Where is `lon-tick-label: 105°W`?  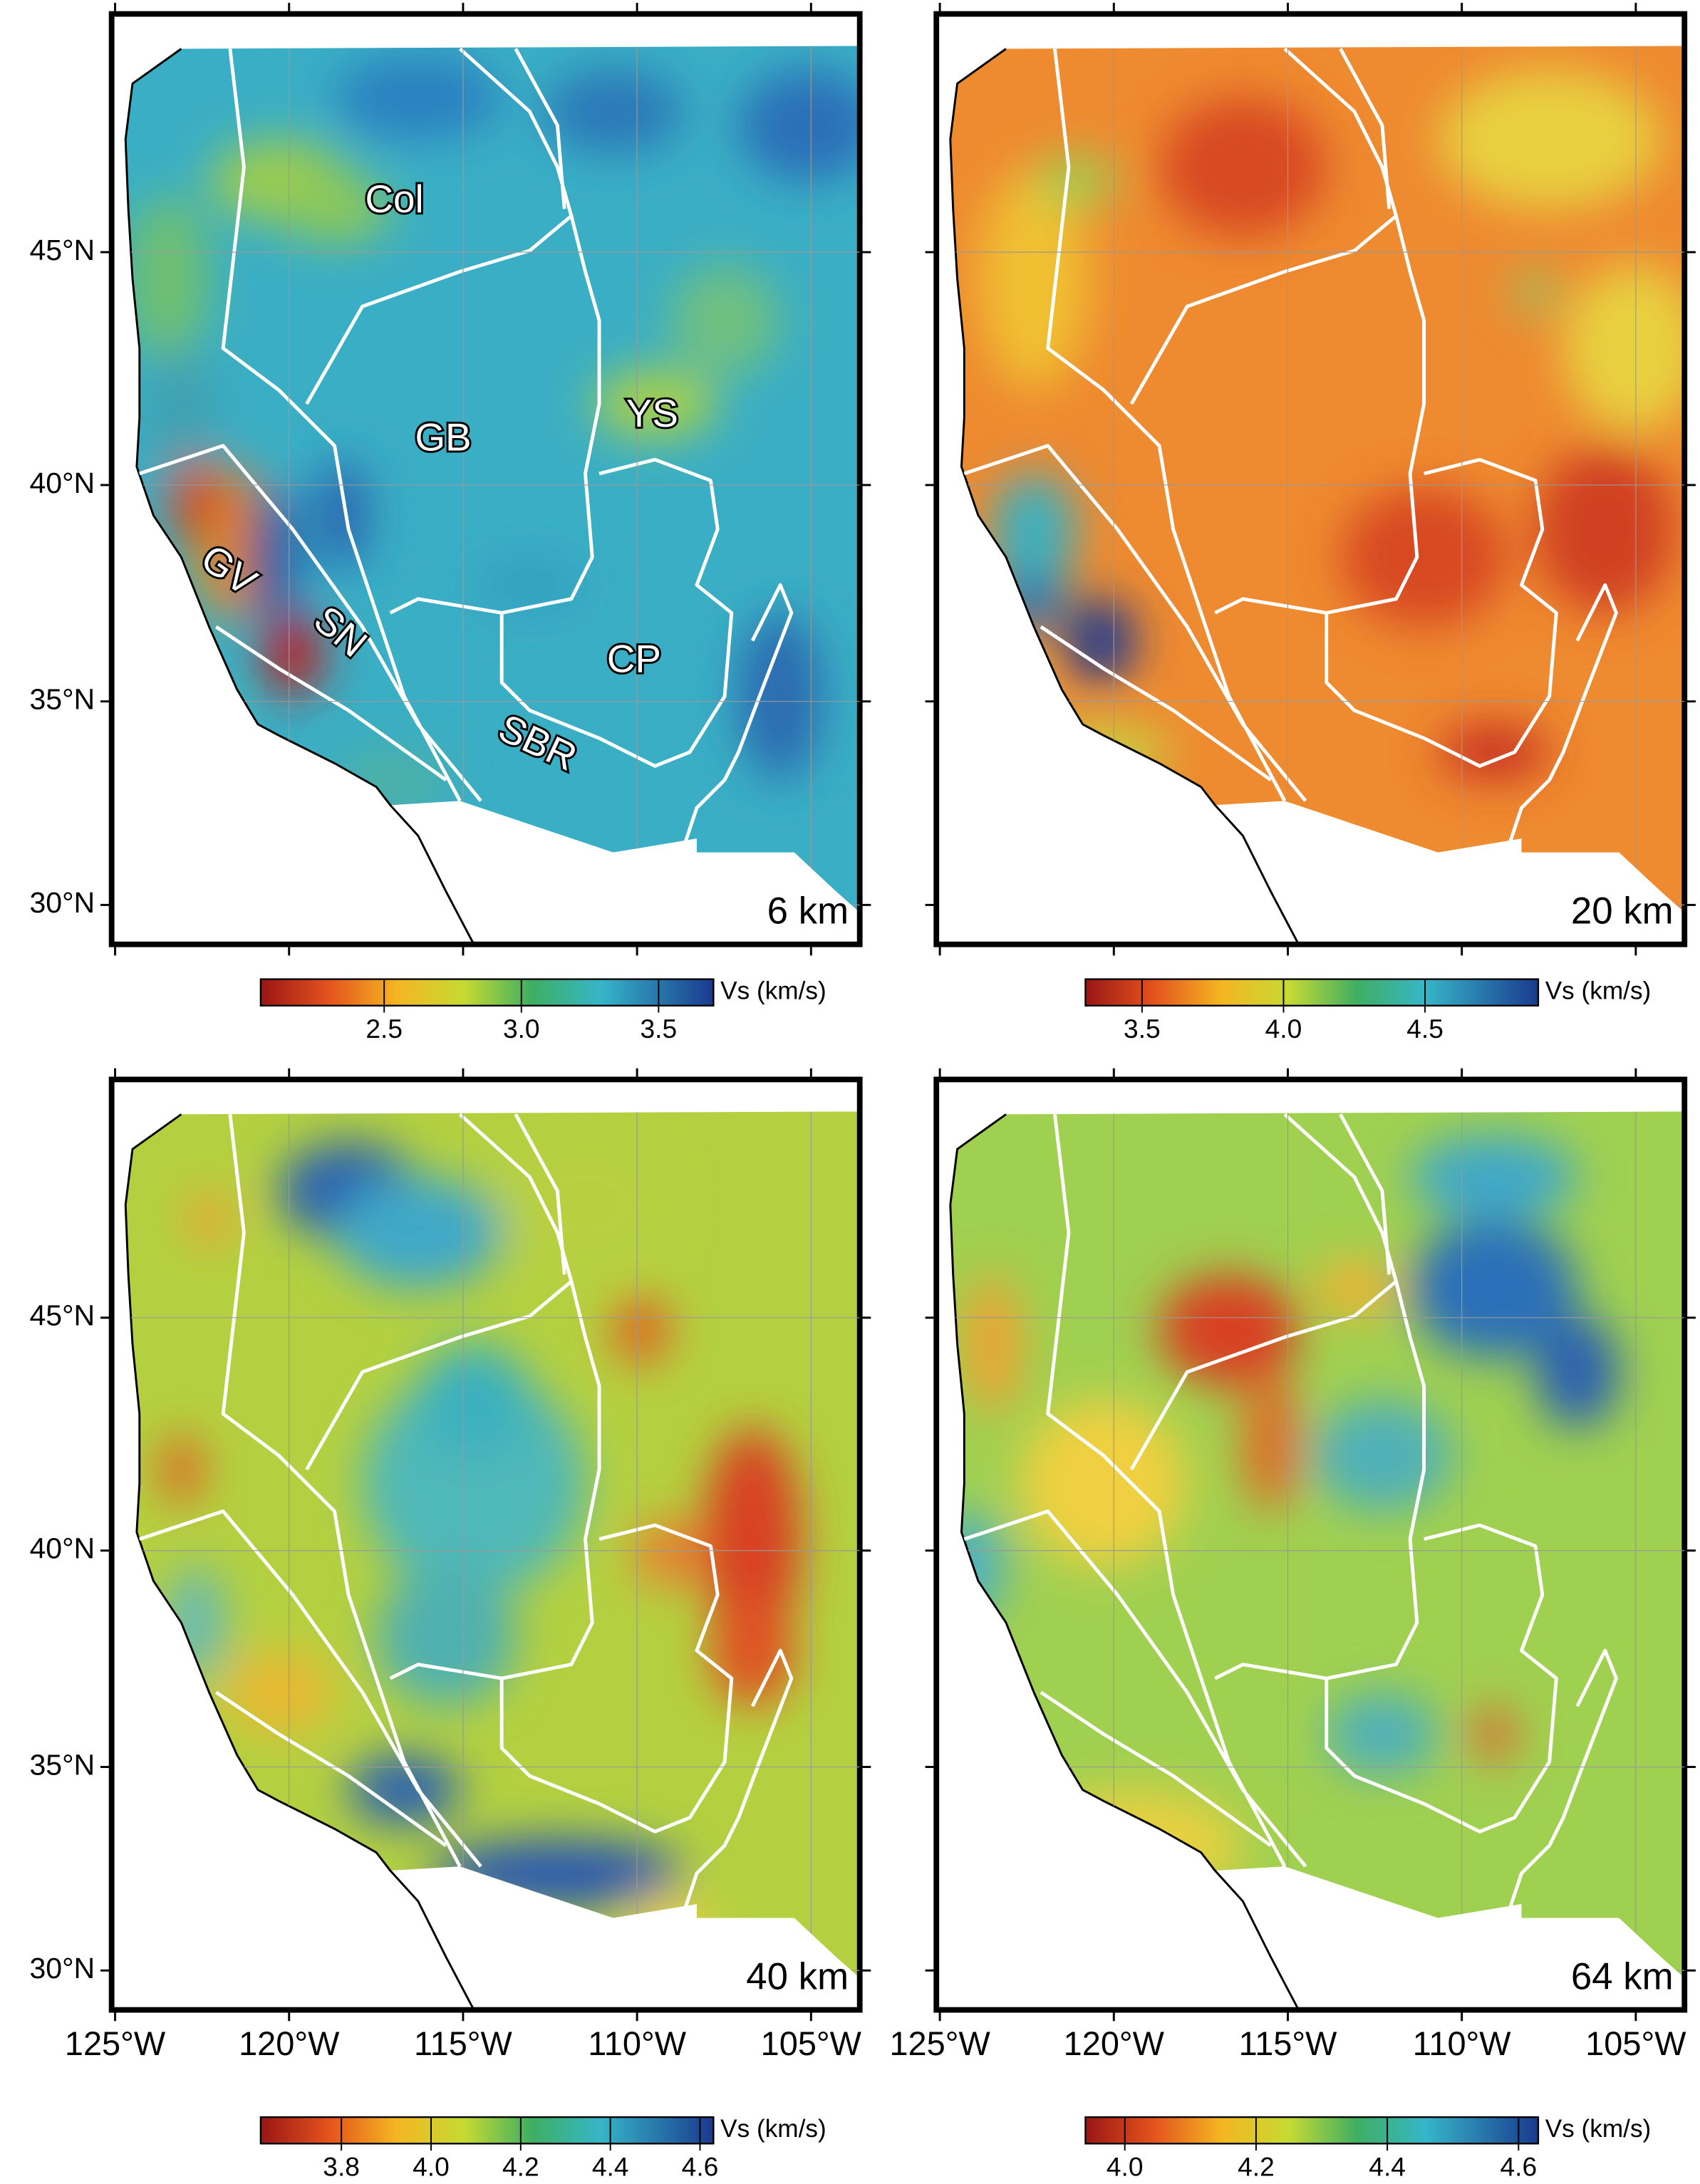 lon-tick-label: 105°W is located at coordinates (1636, 2043).